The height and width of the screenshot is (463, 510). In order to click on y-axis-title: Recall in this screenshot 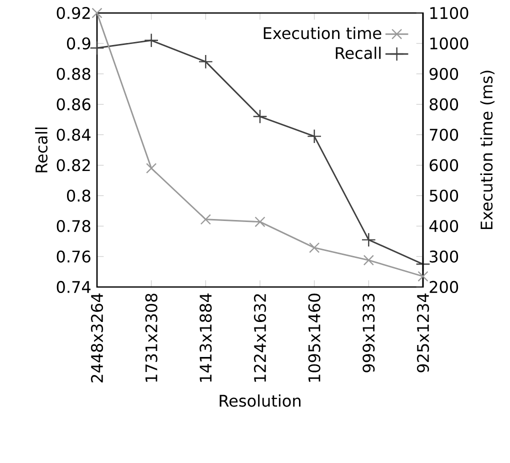, I will do `click(41, 150)`.